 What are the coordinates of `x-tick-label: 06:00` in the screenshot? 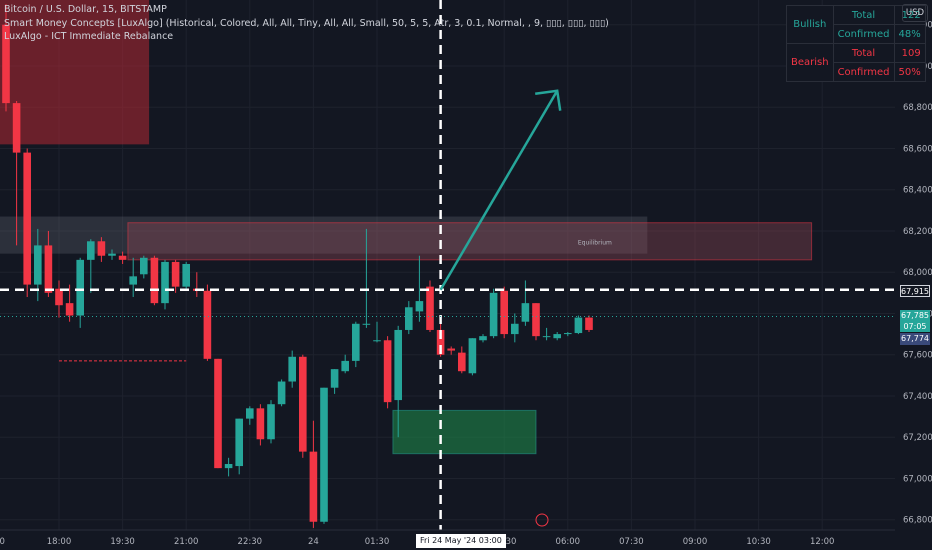 It's located at (568, 542).